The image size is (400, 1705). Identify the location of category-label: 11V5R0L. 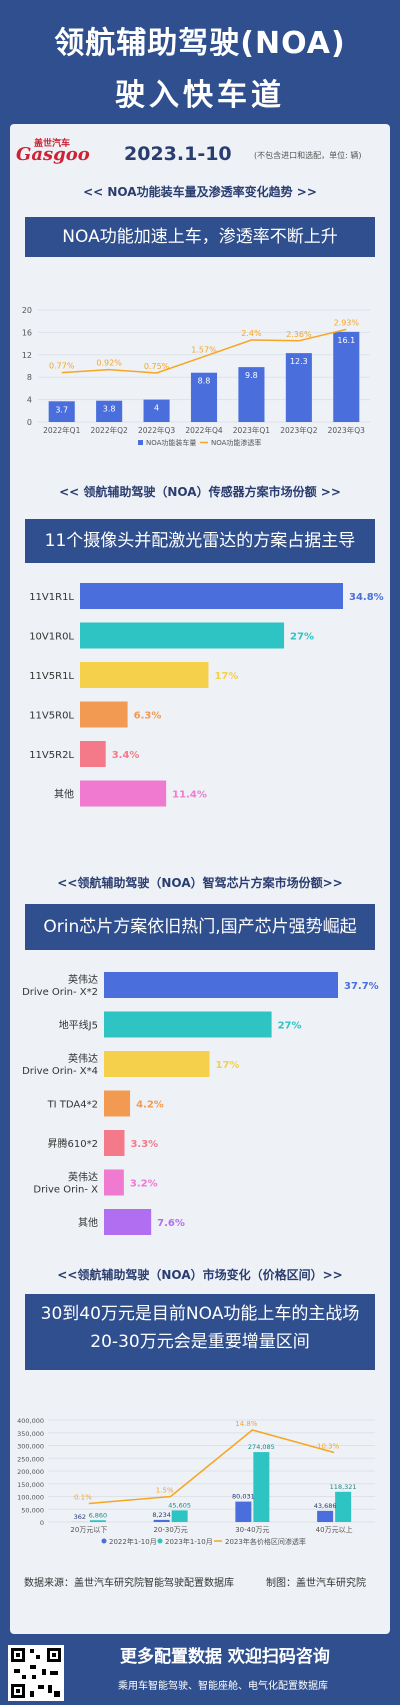
(51, 716).